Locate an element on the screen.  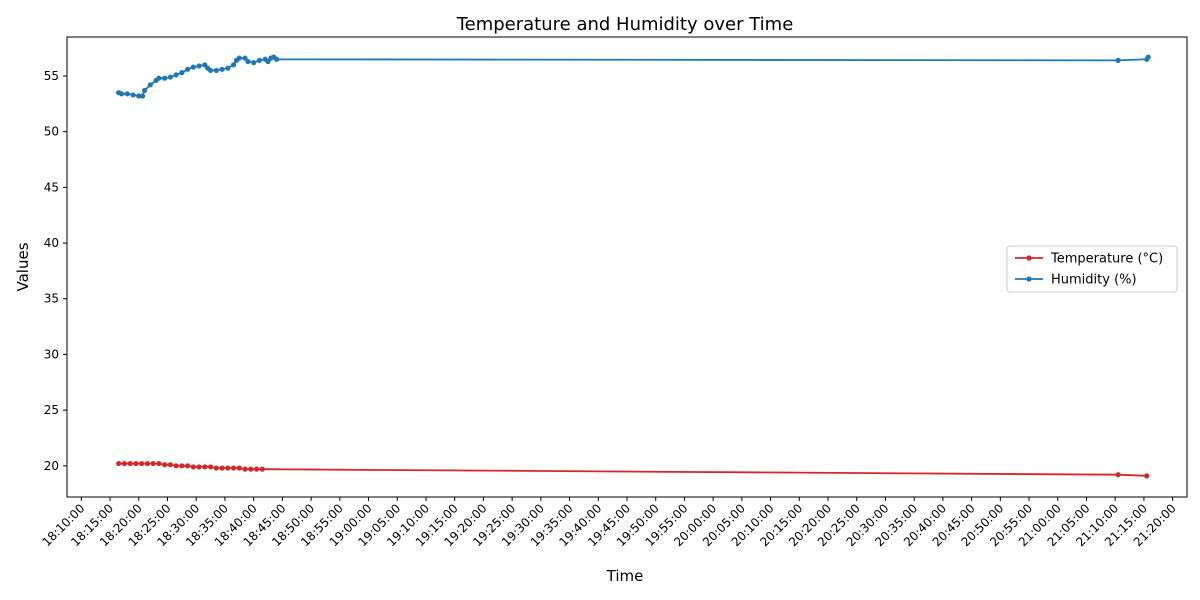
y-axis: 20 25 30 35 40 45 50 55 is located at coordinates (55, 271).